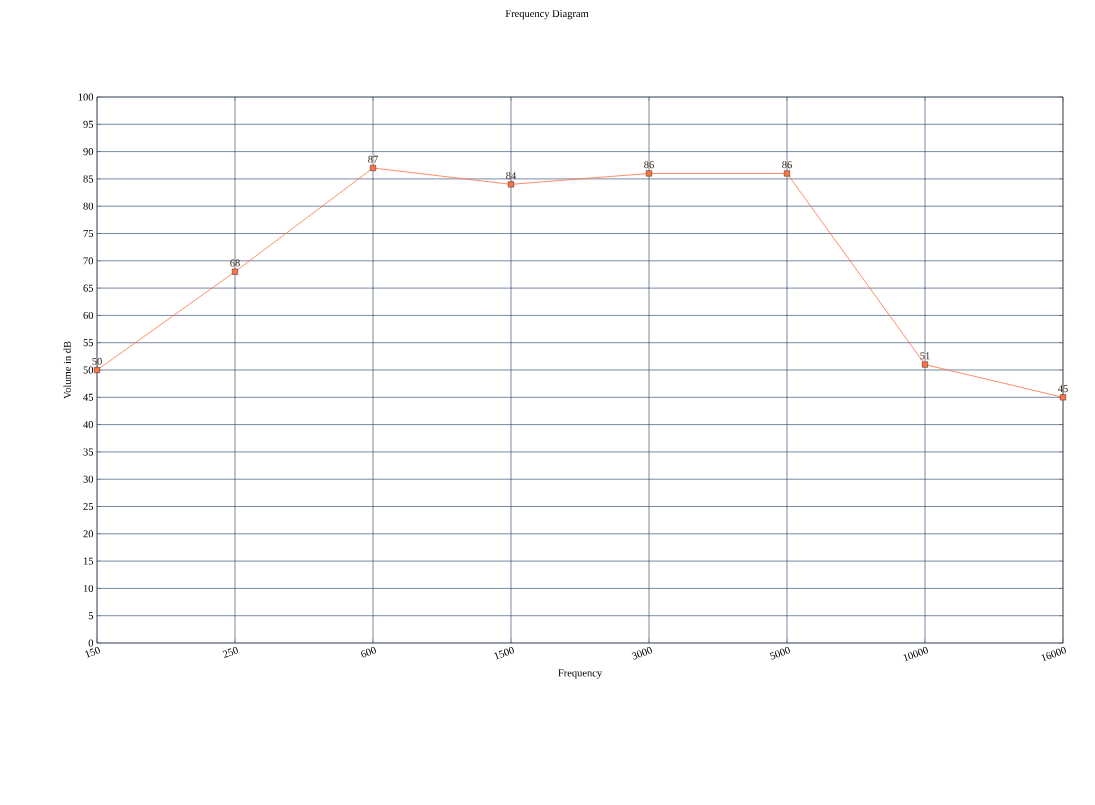  Describe the element at coordinates (88, 561) in the screenshot. I see `y-tick-label: 15` at that location.